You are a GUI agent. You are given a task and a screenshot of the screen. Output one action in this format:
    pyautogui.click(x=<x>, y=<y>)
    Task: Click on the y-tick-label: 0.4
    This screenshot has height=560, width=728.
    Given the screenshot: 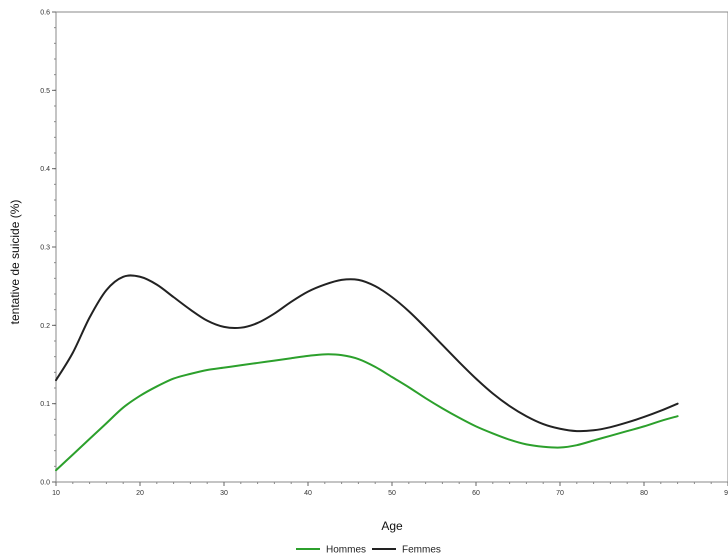 What is the action you would take?
    pyautogui.click(x=45, y=169)
    